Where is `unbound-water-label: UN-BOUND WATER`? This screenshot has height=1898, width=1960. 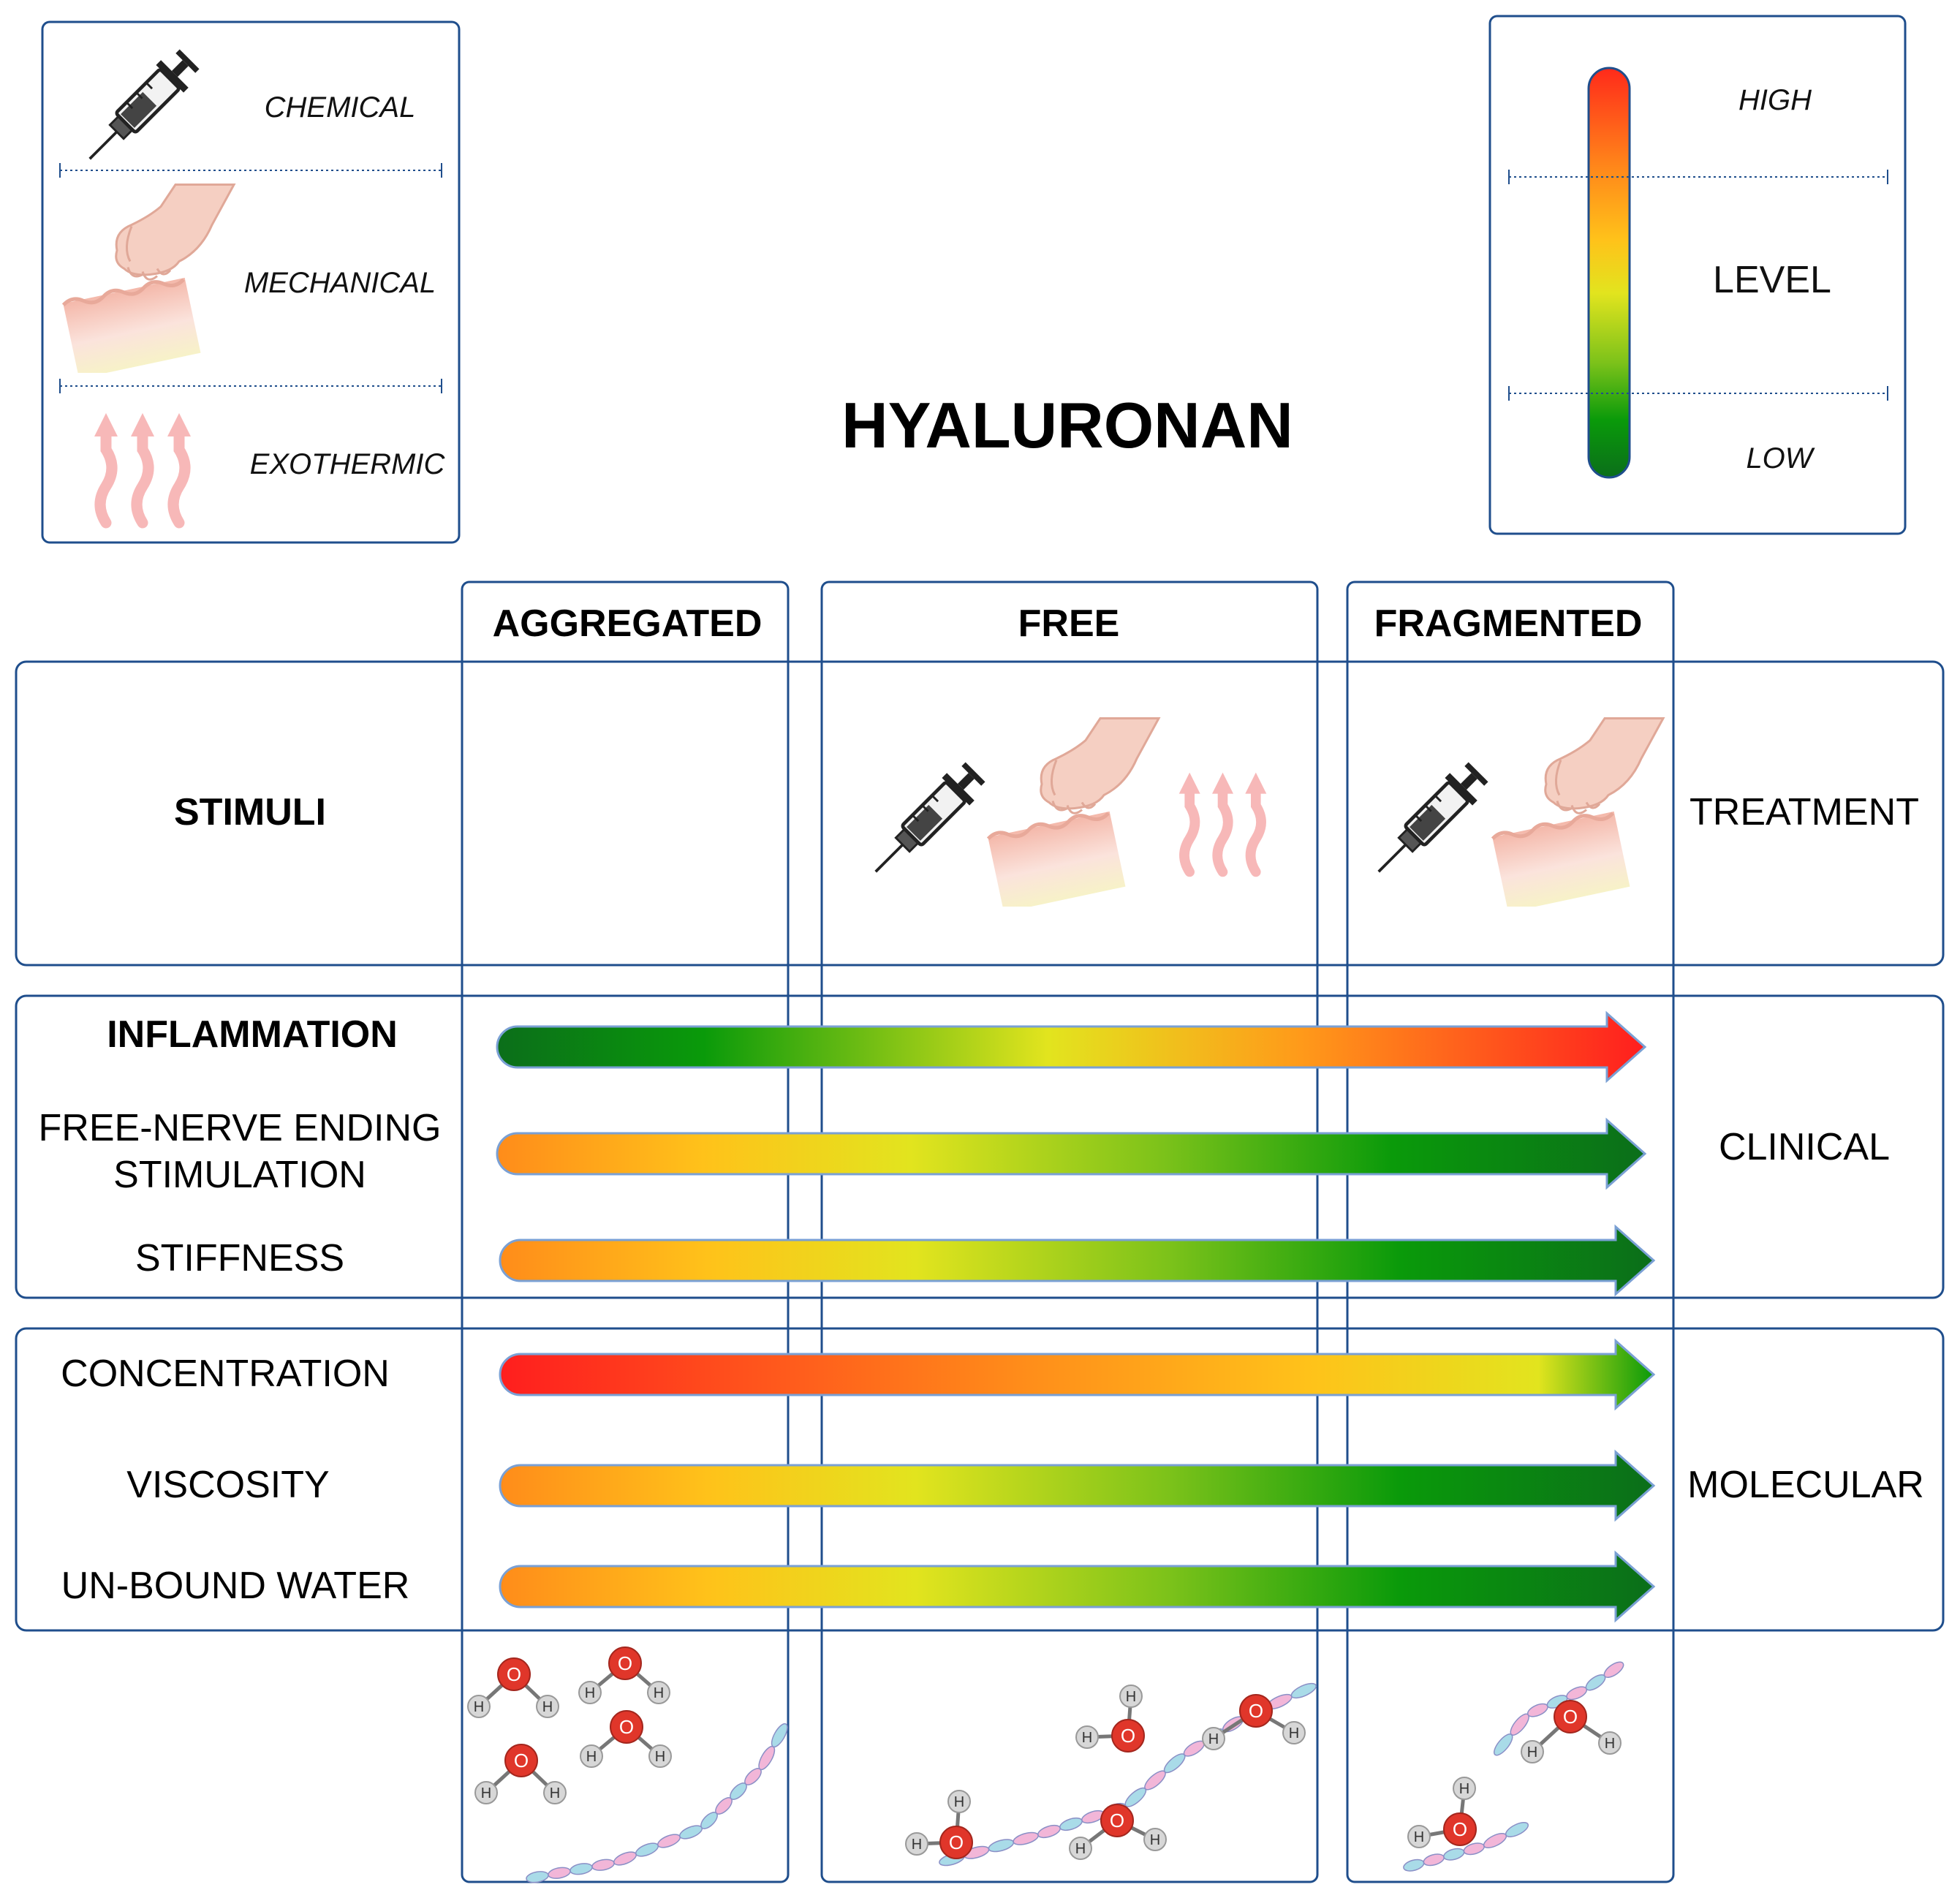 unbound-water-label: UN-BOUND WATER is located at coordinates (235, 1586).